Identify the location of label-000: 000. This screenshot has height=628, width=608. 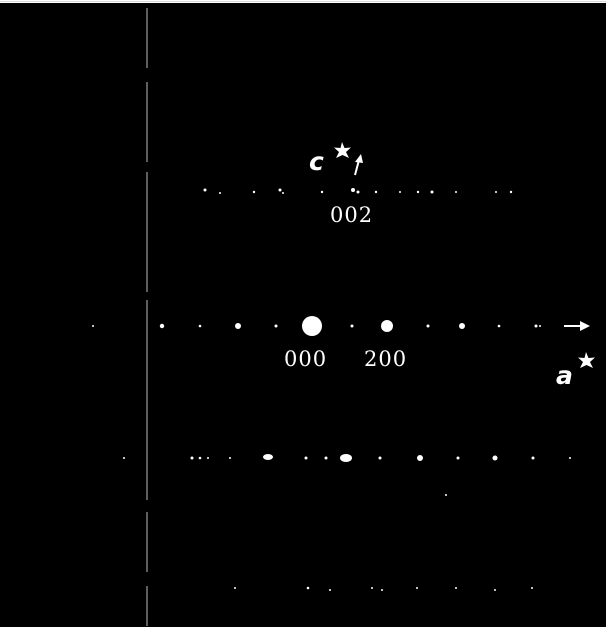
(305, 359).